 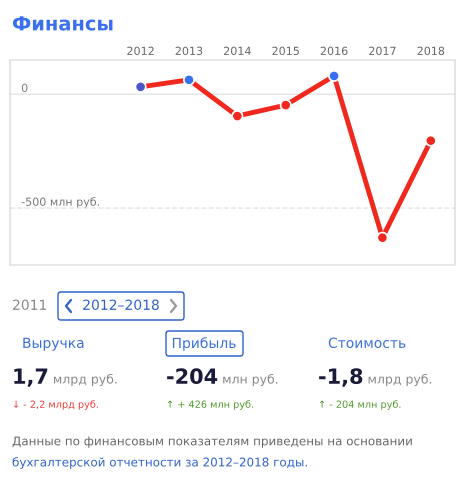 I want to click on text: ↑ + 426 млн руб., so click(x=211, y=405).